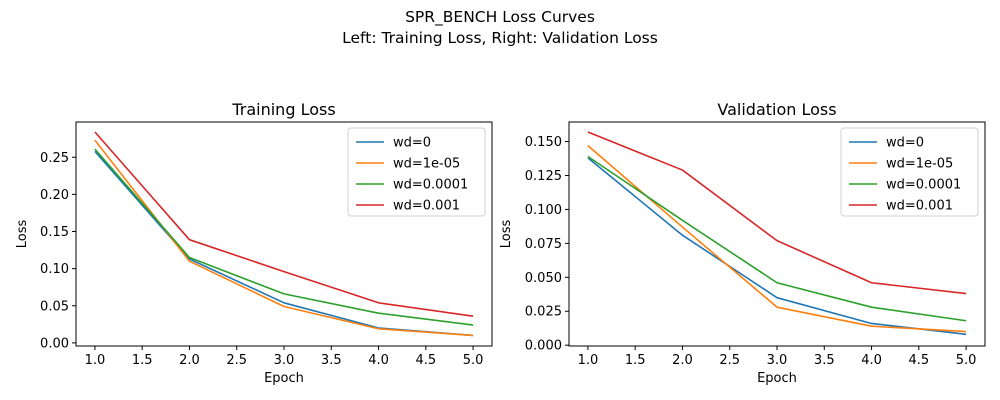  Describe the element at coordinates (54, 232) in the screenshot. I see `training-y-tick-label: 0.15` at that location.